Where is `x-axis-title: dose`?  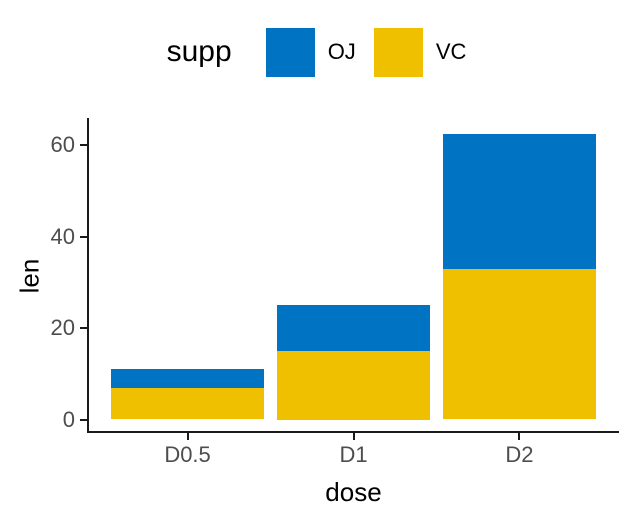 x-axis-title: dose is located at coordinates (353, 492).